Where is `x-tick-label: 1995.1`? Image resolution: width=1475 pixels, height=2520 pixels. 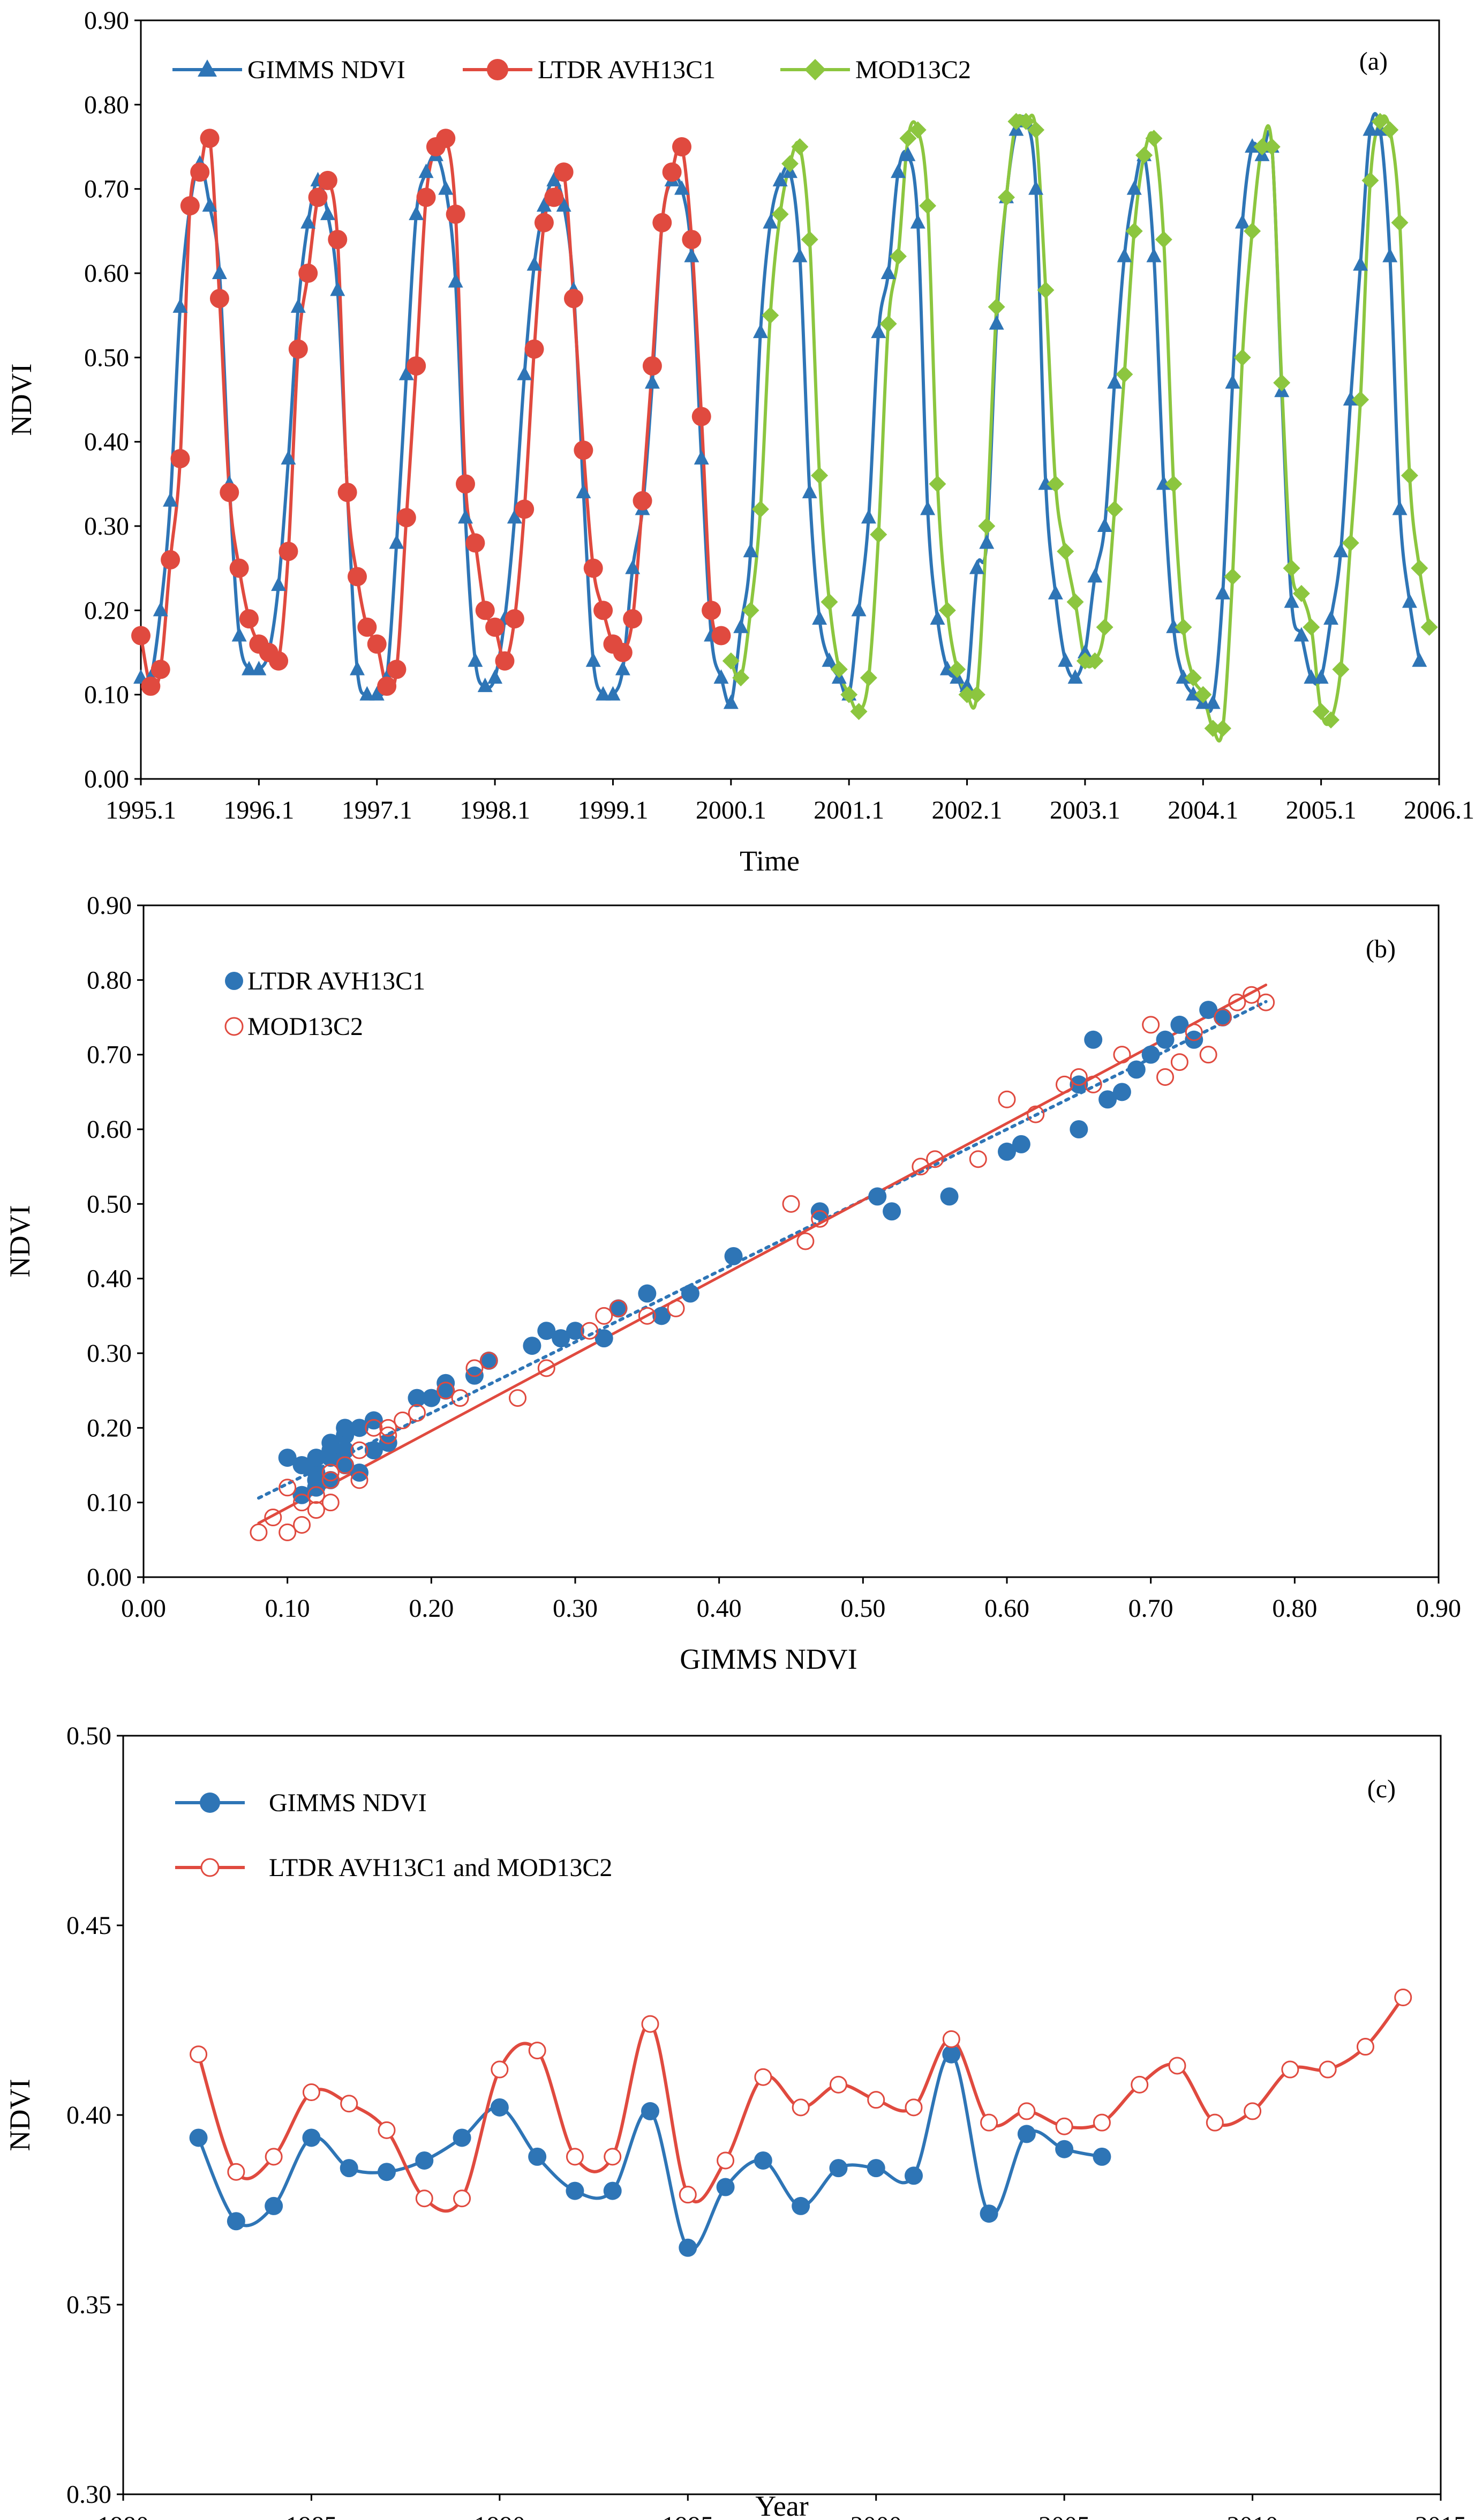
x-tick-label: 1995.1 is located at coordinates (141, 810).